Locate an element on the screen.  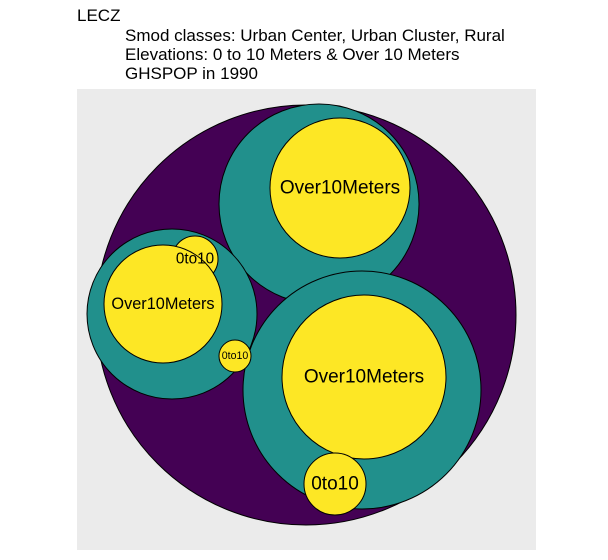
leaf-label-1-1: Over10Meters is located at coordinates (340, 188).